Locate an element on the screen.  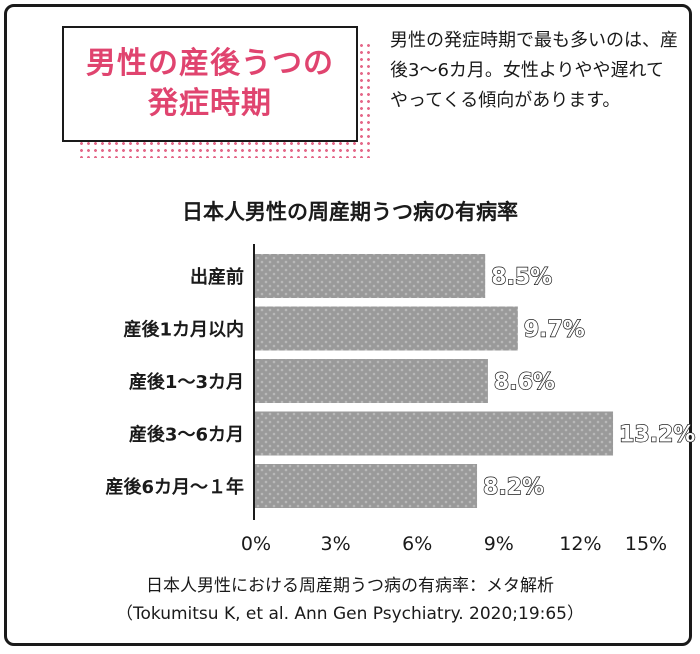
category-label: 産後1〜3カ月 is located at coordinates (186, 382).